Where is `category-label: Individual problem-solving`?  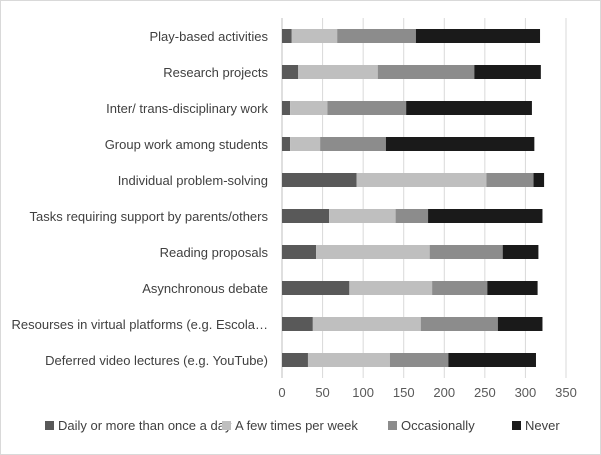
category-label: Individual problem-solving is located at coordinates (193, 180).